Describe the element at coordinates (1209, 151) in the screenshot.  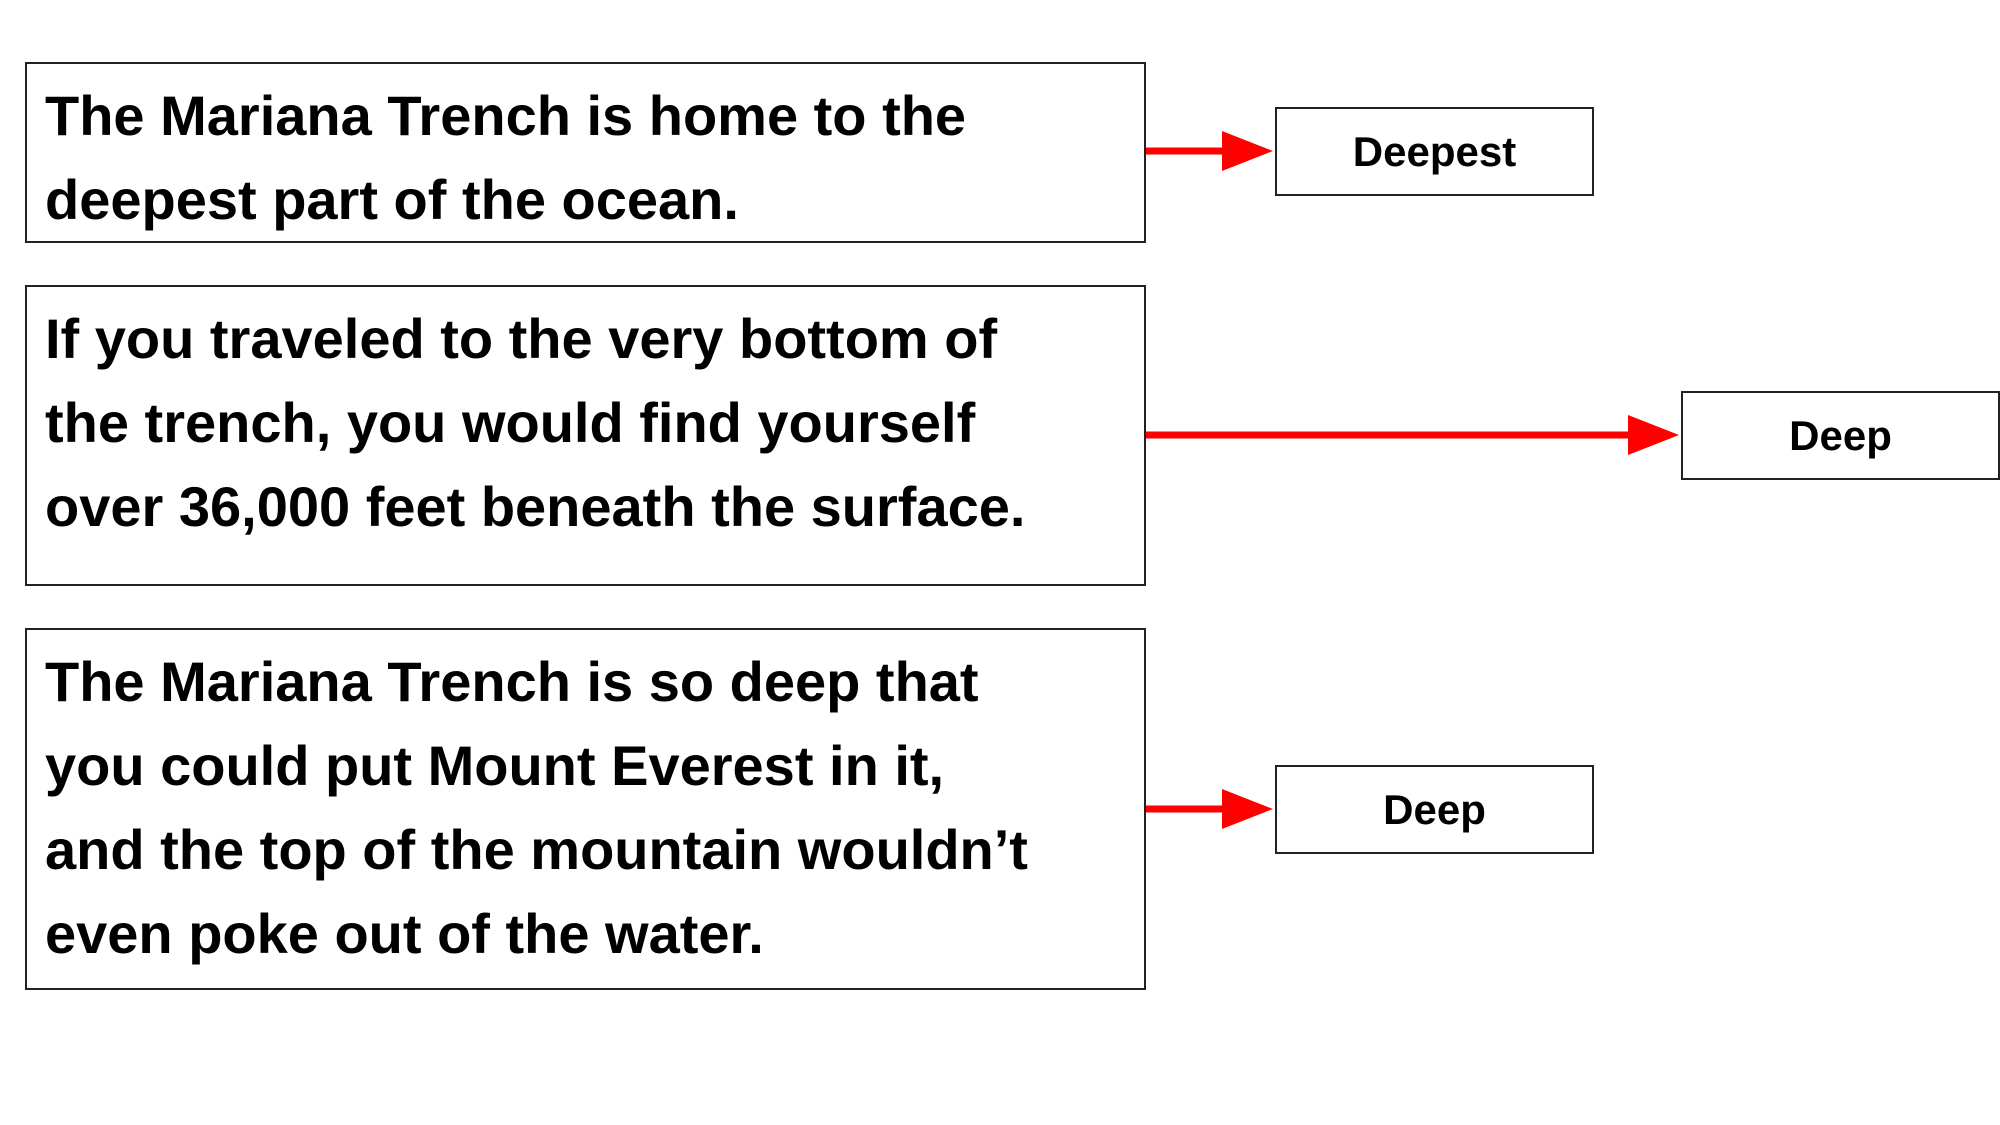
I see `arrow-to-deepest` at that location.